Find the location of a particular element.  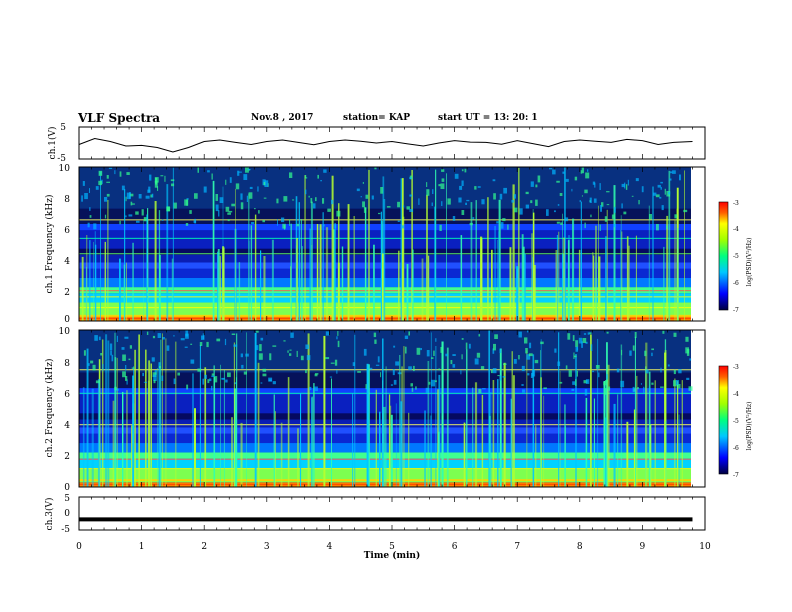

time-tick-label: 9 is located at coordinates (643, 547).